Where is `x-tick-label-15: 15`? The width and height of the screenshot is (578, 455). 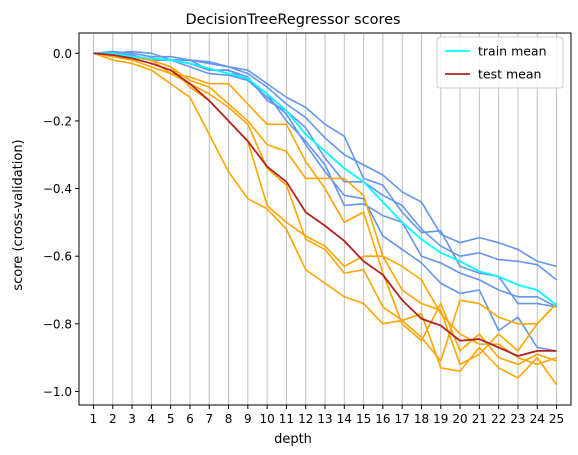 x-tick-label-15: 15 is located at coordinates (363, 419).